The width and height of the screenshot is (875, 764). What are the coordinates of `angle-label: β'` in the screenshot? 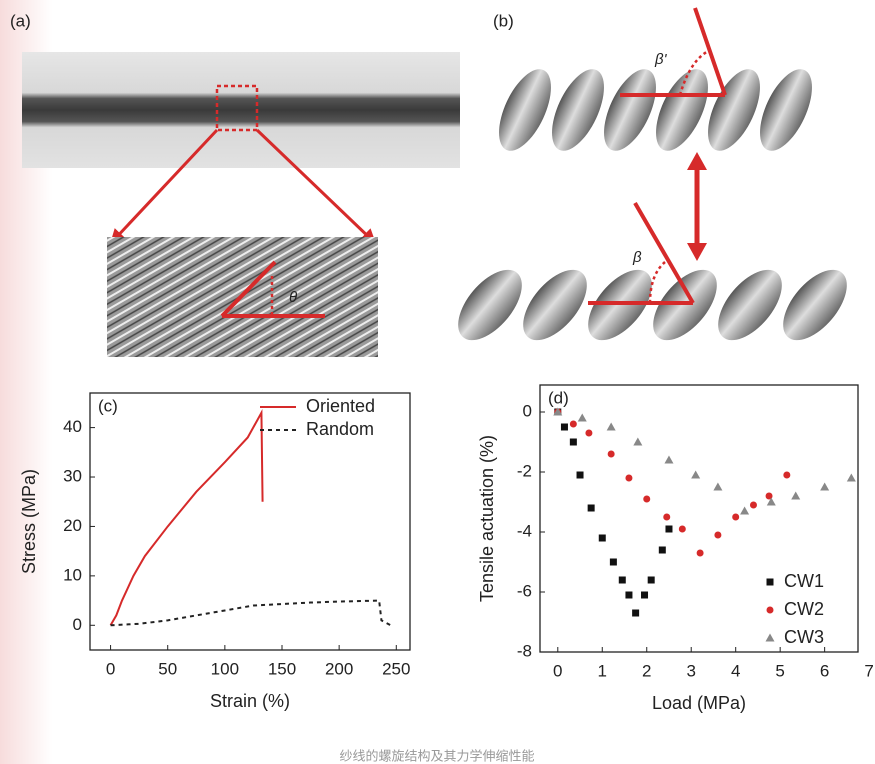 It's located at (661, 59).